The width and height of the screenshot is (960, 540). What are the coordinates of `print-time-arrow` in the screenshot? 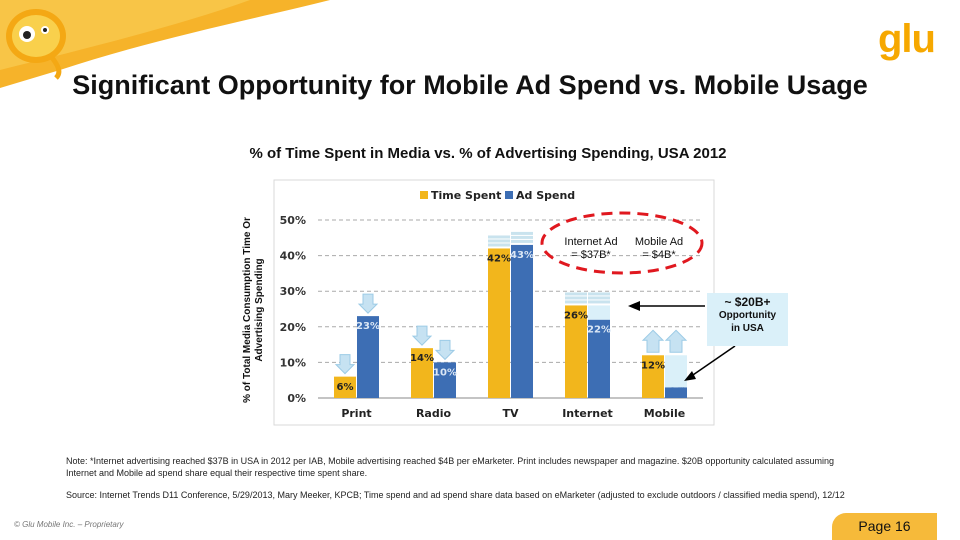 It's located at (345, 364).